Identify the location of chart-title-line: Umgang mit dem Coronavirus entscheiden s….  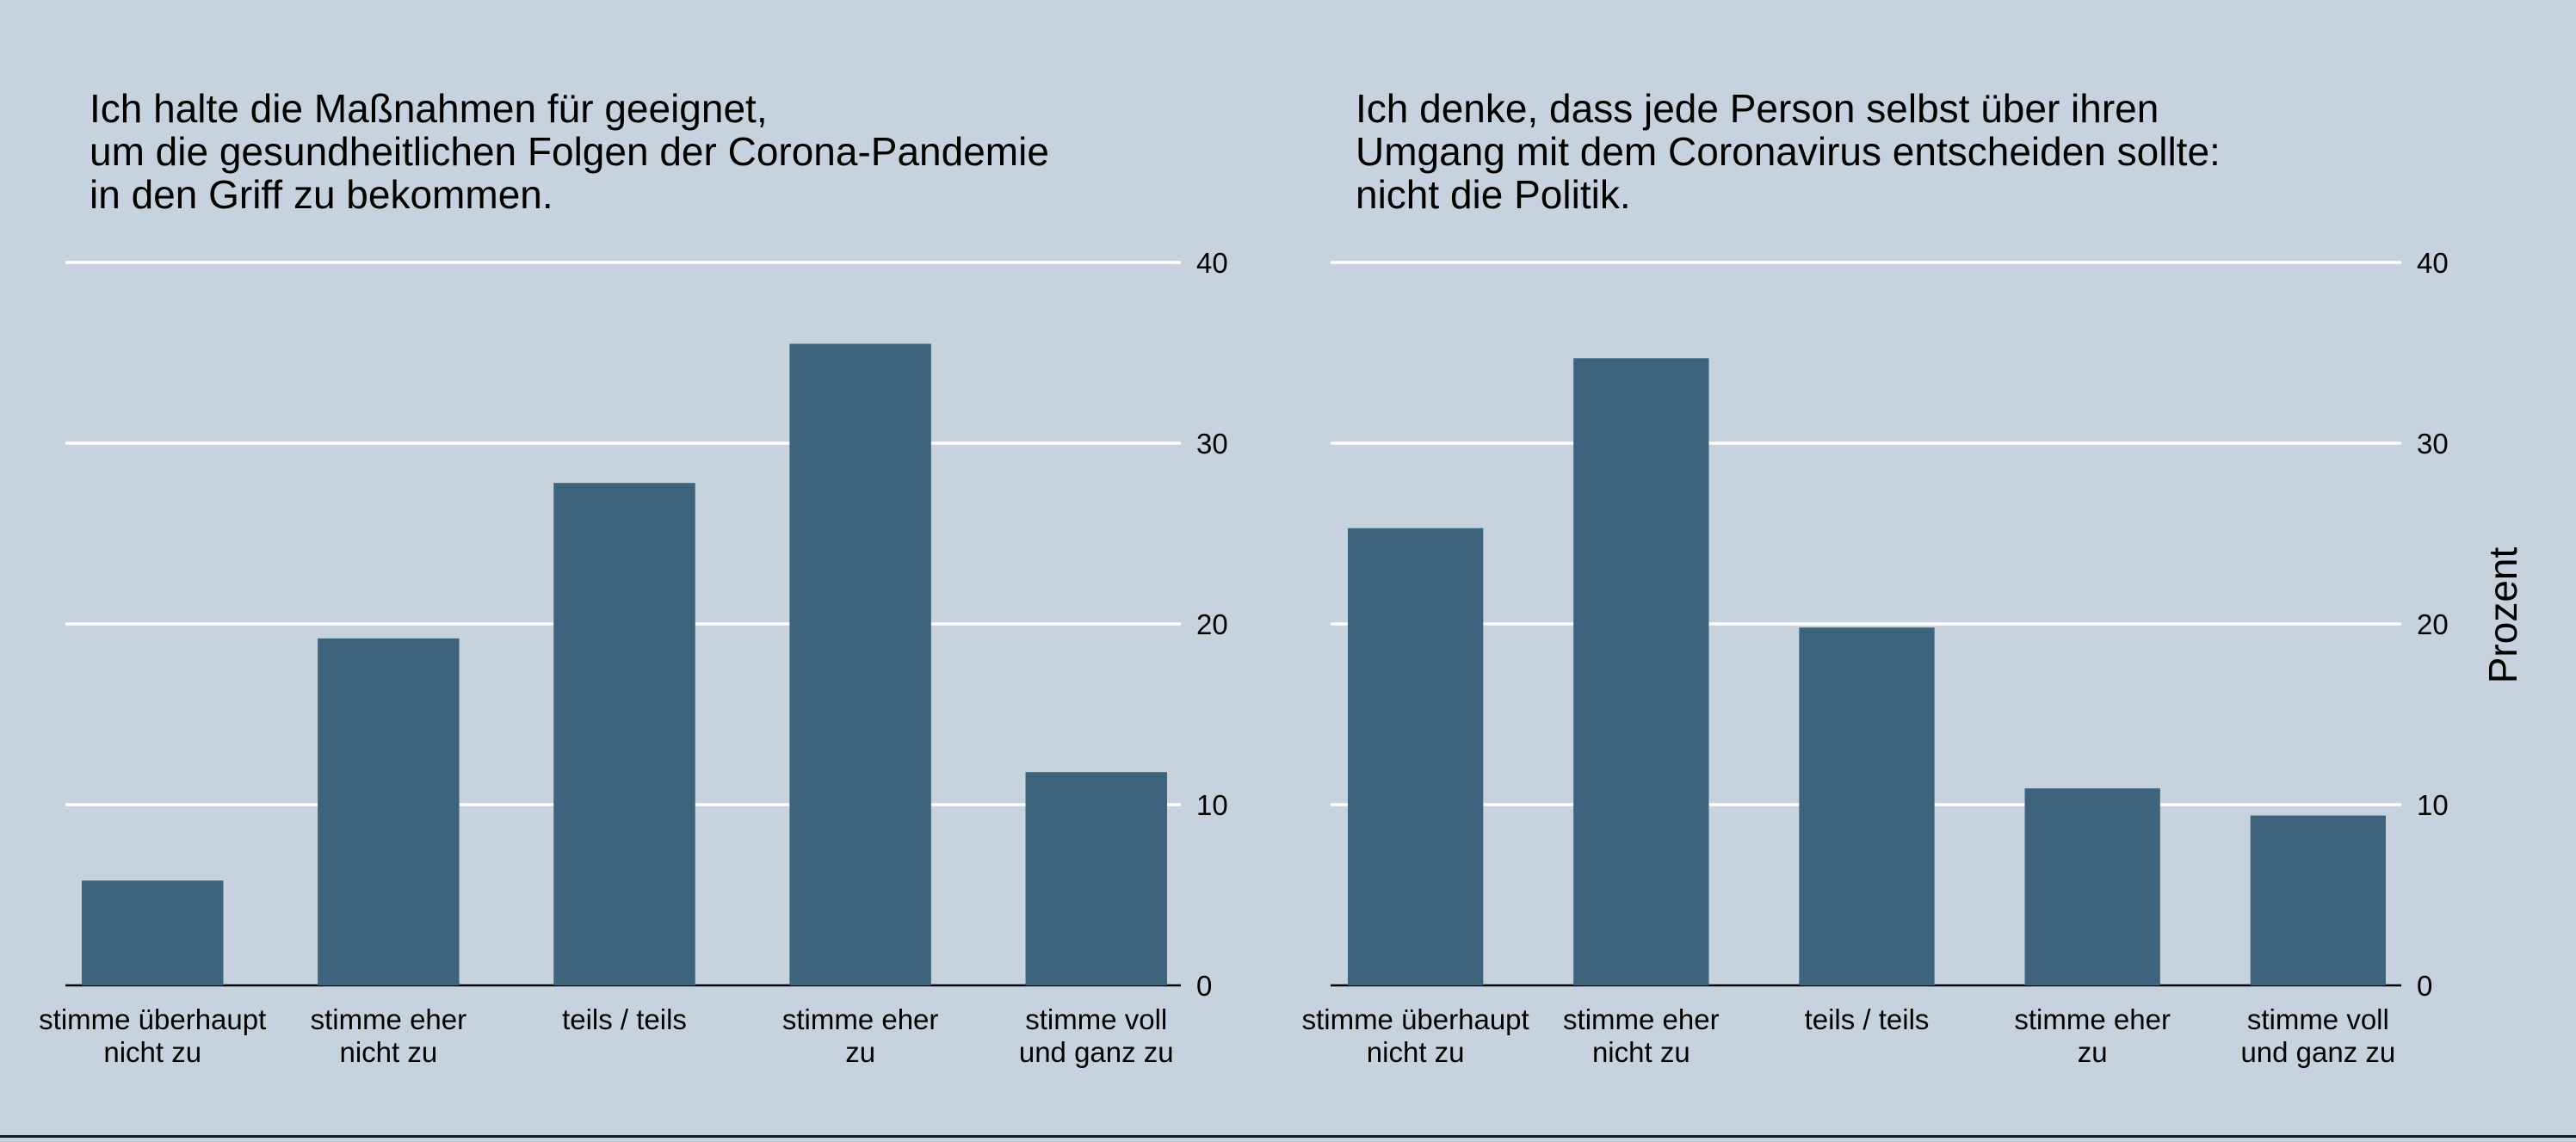
(1788, 151).